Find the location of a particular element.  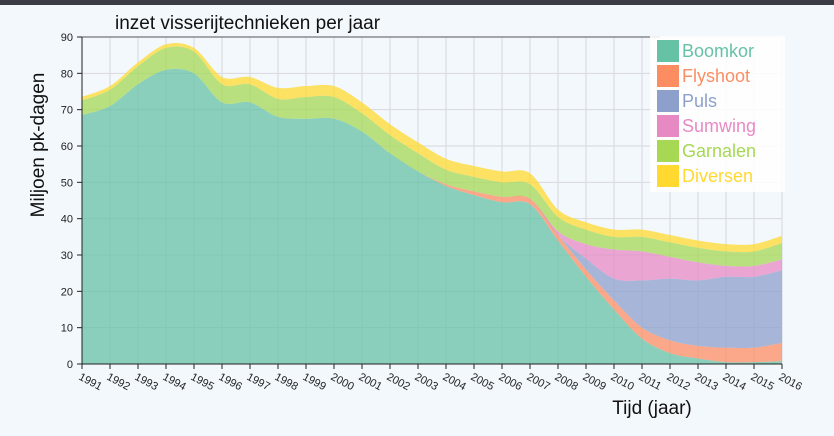

y-tick-label: 30 is located at coordinates (67, 256).